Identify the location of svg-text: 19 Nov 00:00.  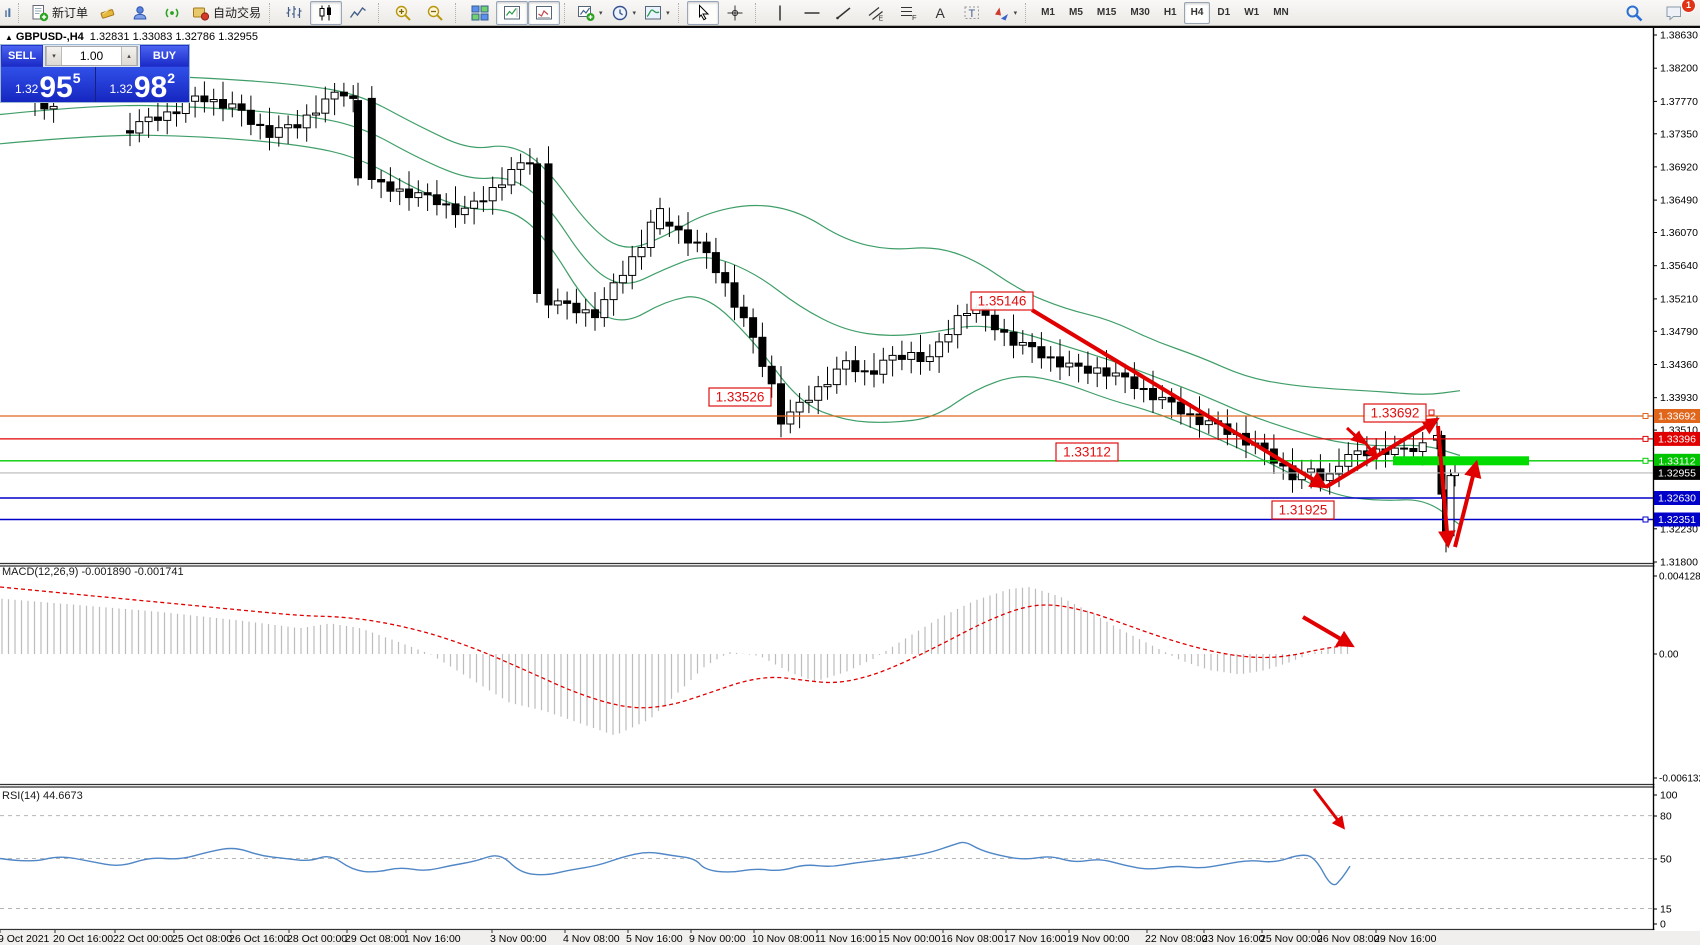
(1098, 939).